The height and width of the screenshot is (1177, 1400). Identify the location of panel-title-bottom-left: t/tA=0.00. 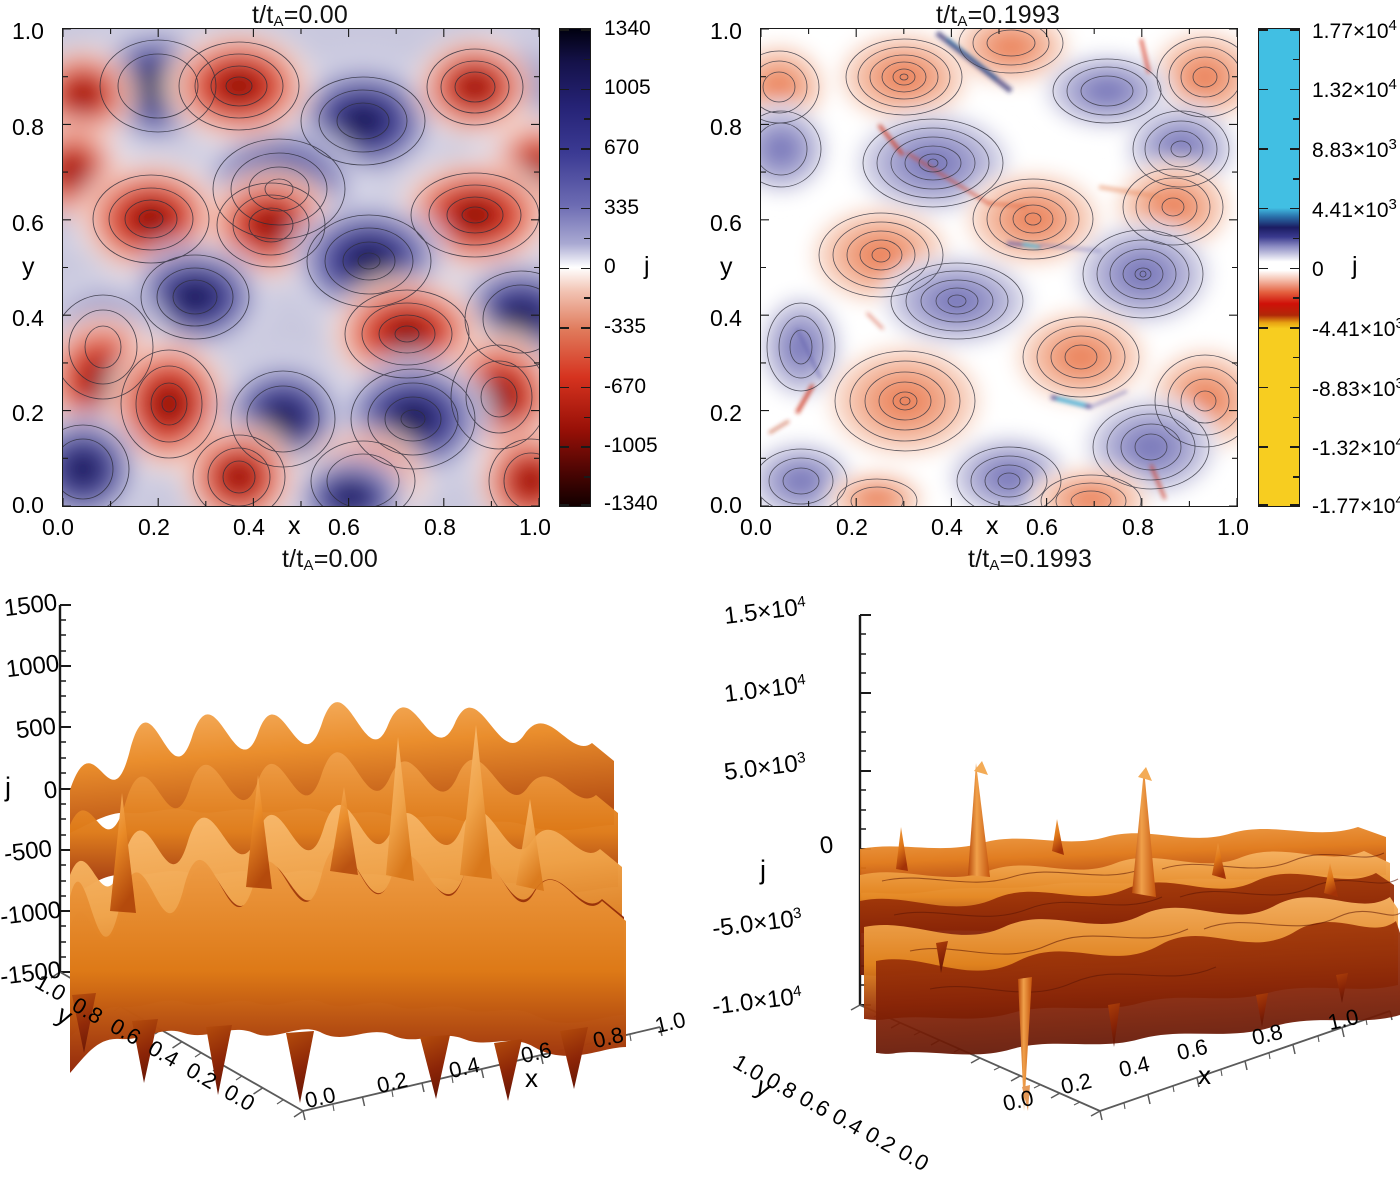
(330, 559).